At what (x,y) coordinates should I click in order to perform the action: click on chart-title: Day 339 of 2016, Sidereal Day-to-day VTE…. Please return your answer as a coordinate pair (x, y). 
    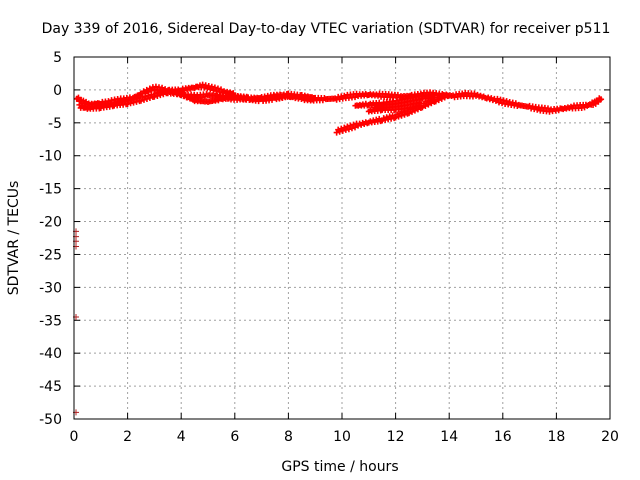
    Looking at the image, I should click on (326, 29).